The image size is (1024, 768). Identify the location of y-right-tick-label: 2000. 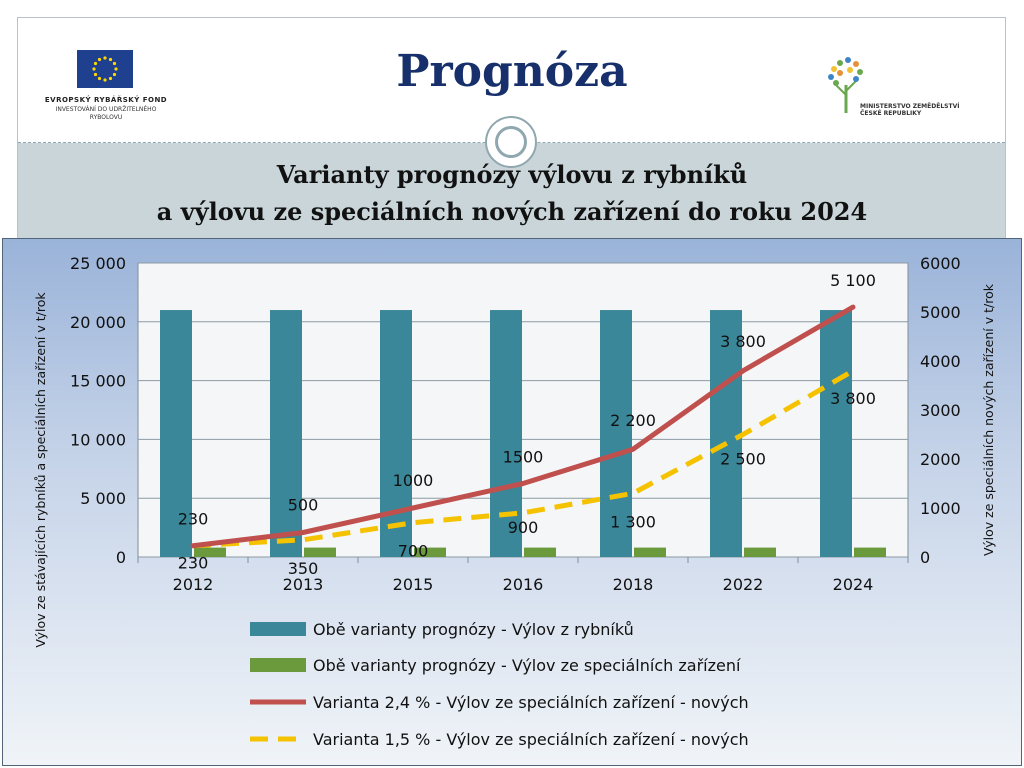
(940, 459).